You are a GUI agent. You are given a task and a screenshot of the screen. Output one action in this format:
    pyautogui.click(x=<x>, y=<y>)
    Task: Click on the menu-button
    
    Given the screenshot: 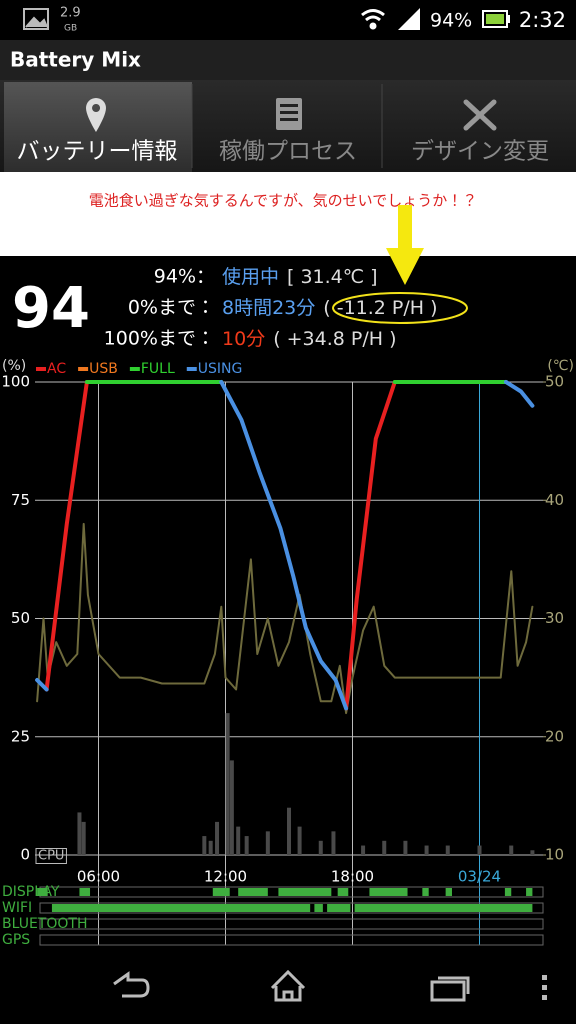 What is the action you would take?
    pyautogui.click(x=544, y=987)
    